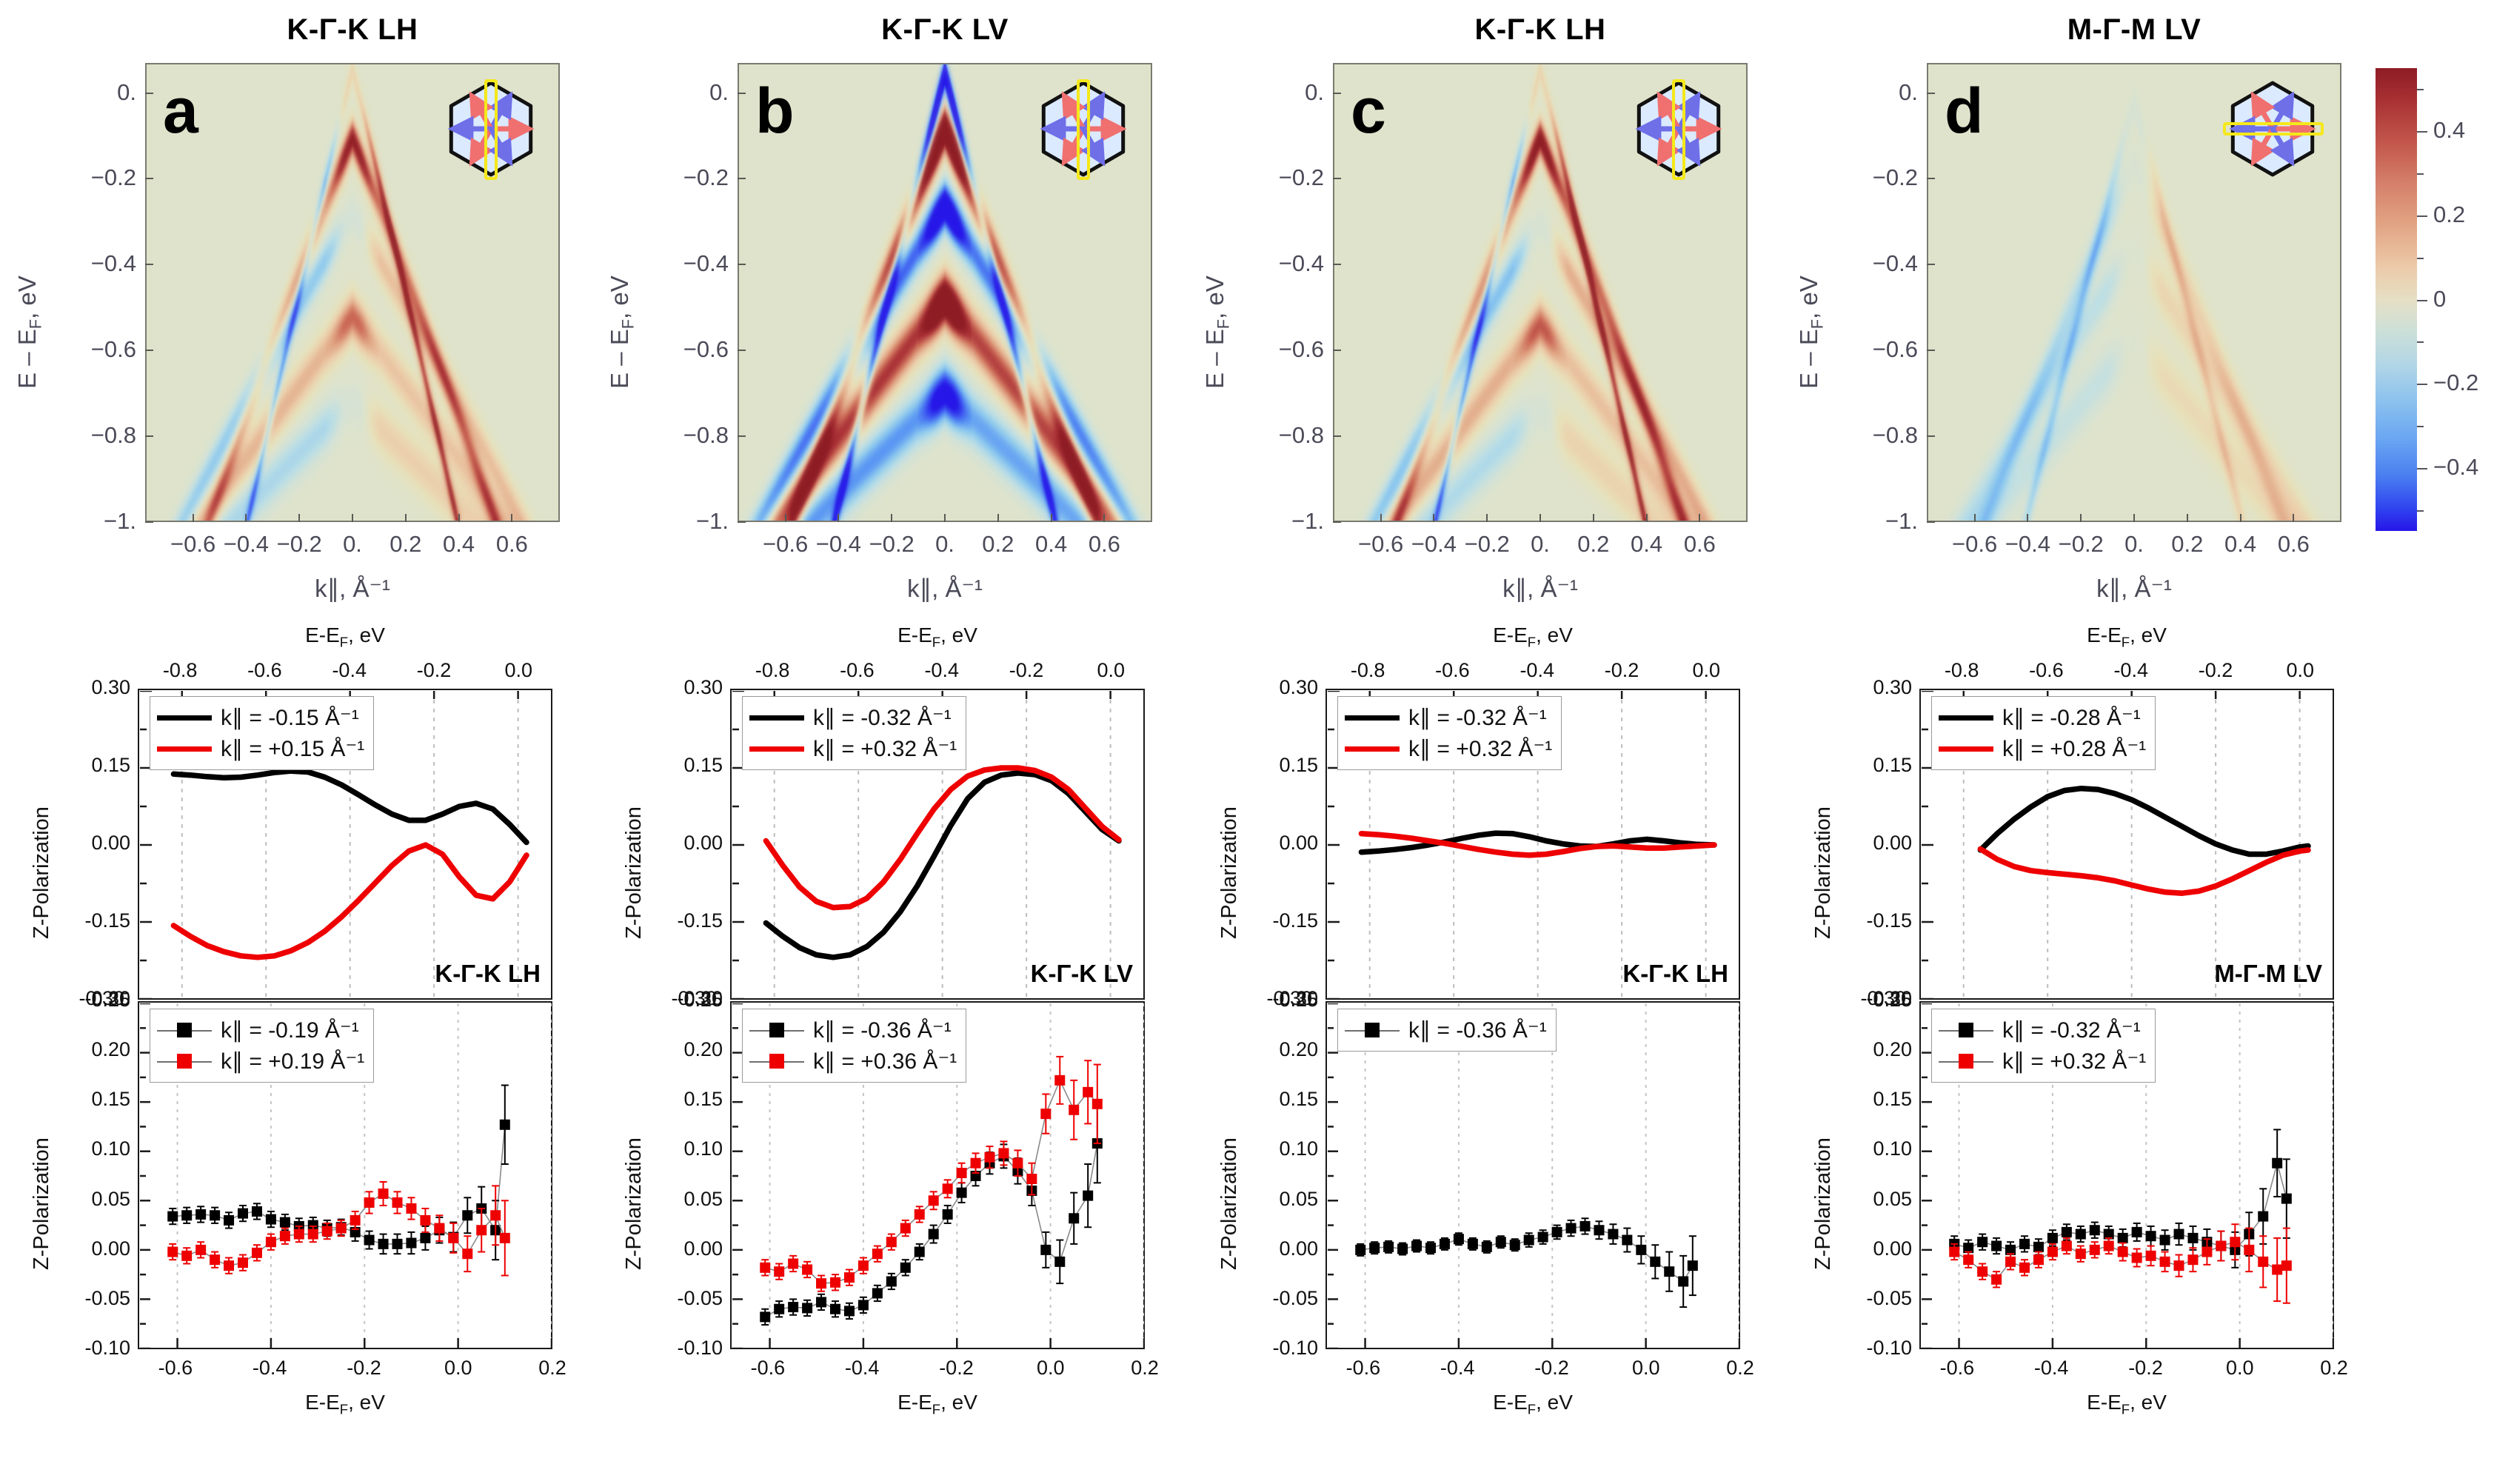 This screenshot has height=1484, width=2494. Describe the element at coordinates (29, 332) in the screenshot. I see `heatmap-ylabel-a: E – EF, eV` at that location.